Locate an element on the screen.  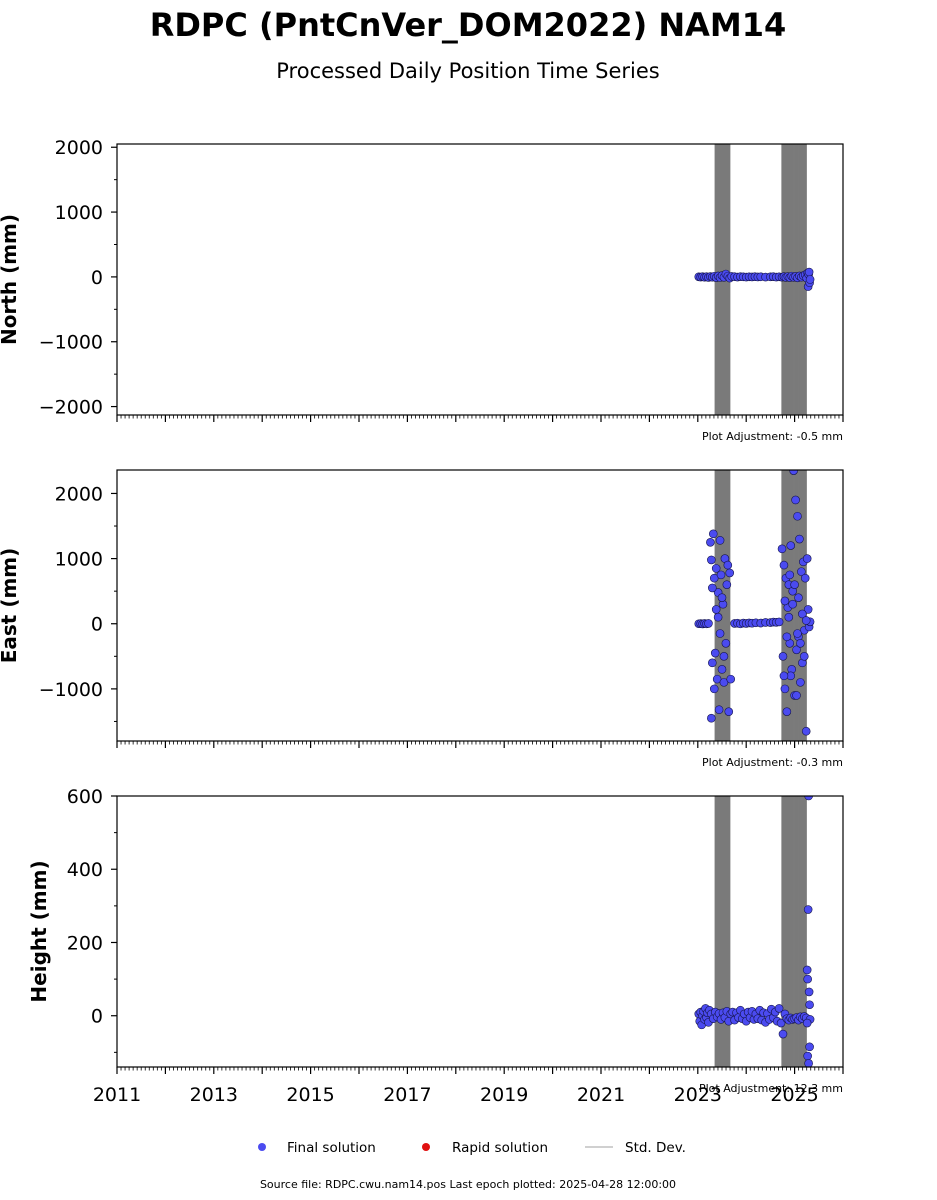
figure-title: RDPC (PntCnVer_DOM2022) NAM14 is located at coordinates (468, 25).